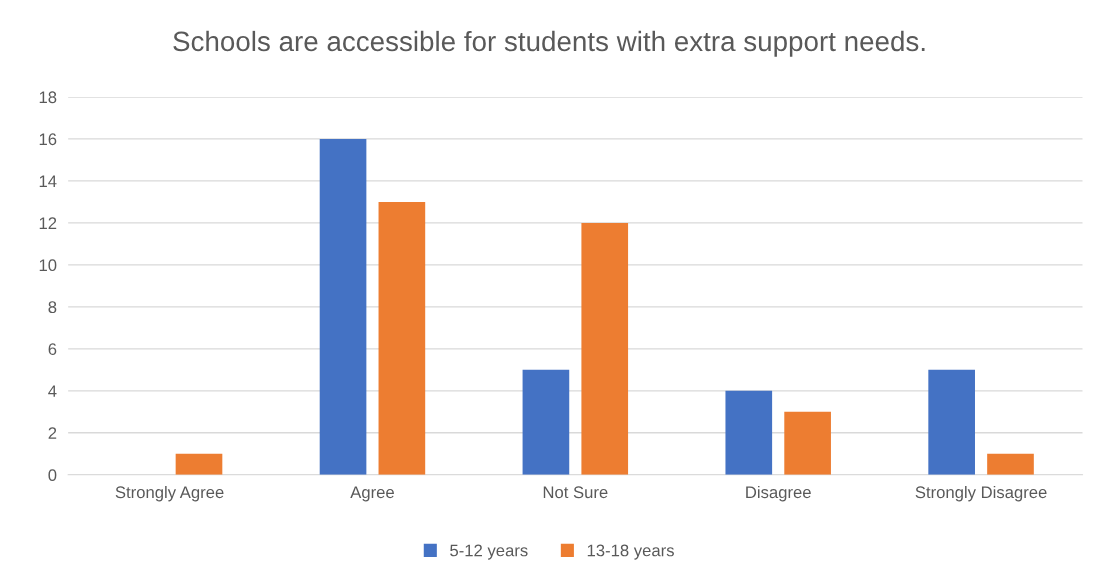  Describe the element at coordinates (52, 349) in the screenshot. I see `y-tick-label: 6` at that location.